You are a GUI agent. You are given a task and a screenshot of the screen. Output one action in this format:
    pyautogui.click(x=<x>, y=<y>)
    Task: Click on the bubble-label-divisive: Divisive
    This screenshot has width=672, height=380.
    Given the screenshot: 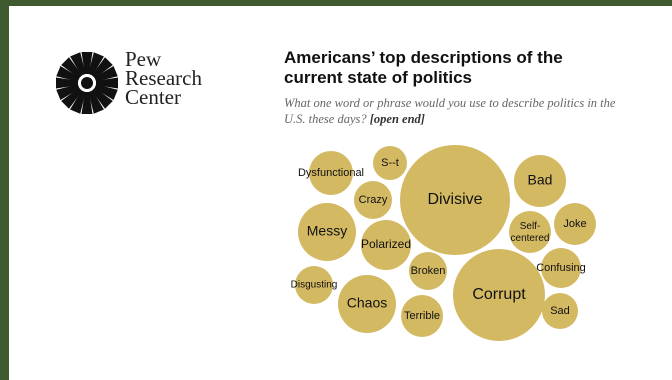 What is the action you would take?
    pyautogui.click(x=454, y=199)
    